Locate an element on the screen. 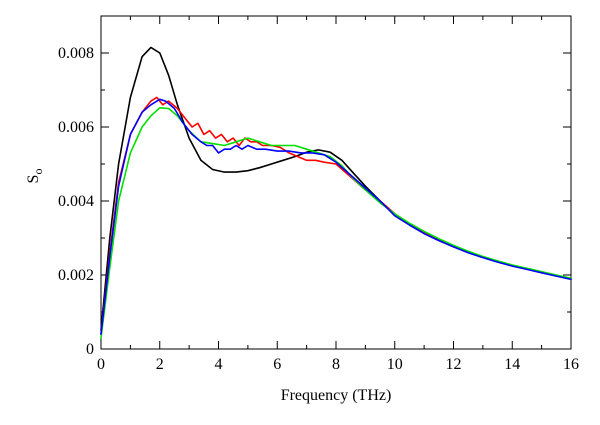  x-tick-label: 2 is located at coordinates (160, 364).